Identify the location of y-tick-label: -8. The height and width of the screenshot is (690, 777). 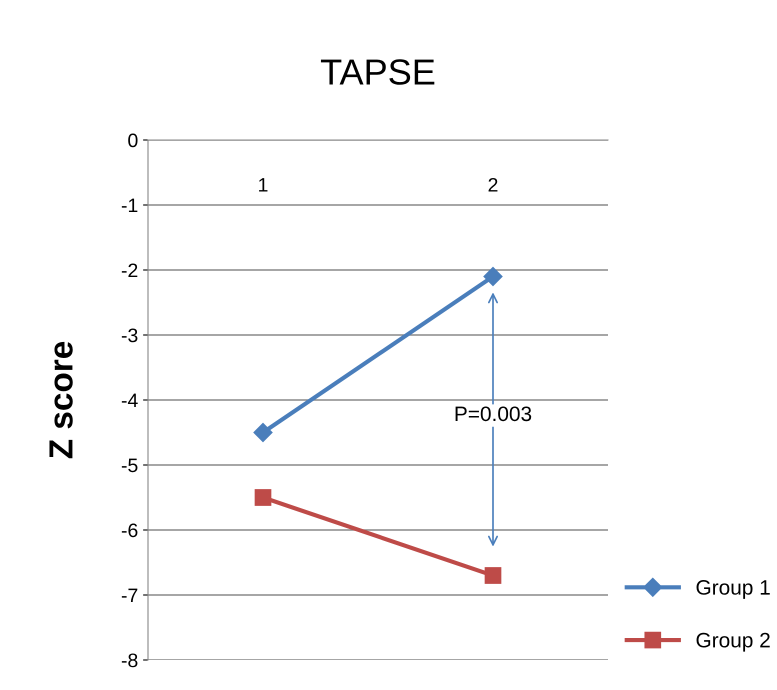
(130, 660).